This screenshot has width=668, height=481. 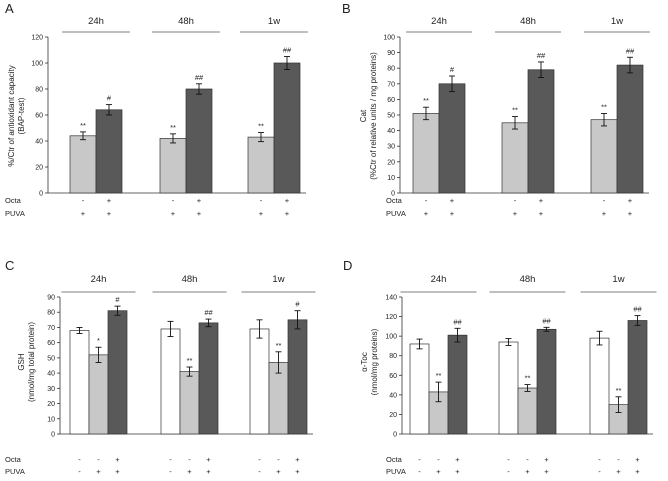 What do you see at coordinates (364, 362) in the screenshot?
I see `y-axis-label-line: α-Toc` at bounding box center [364, 362].